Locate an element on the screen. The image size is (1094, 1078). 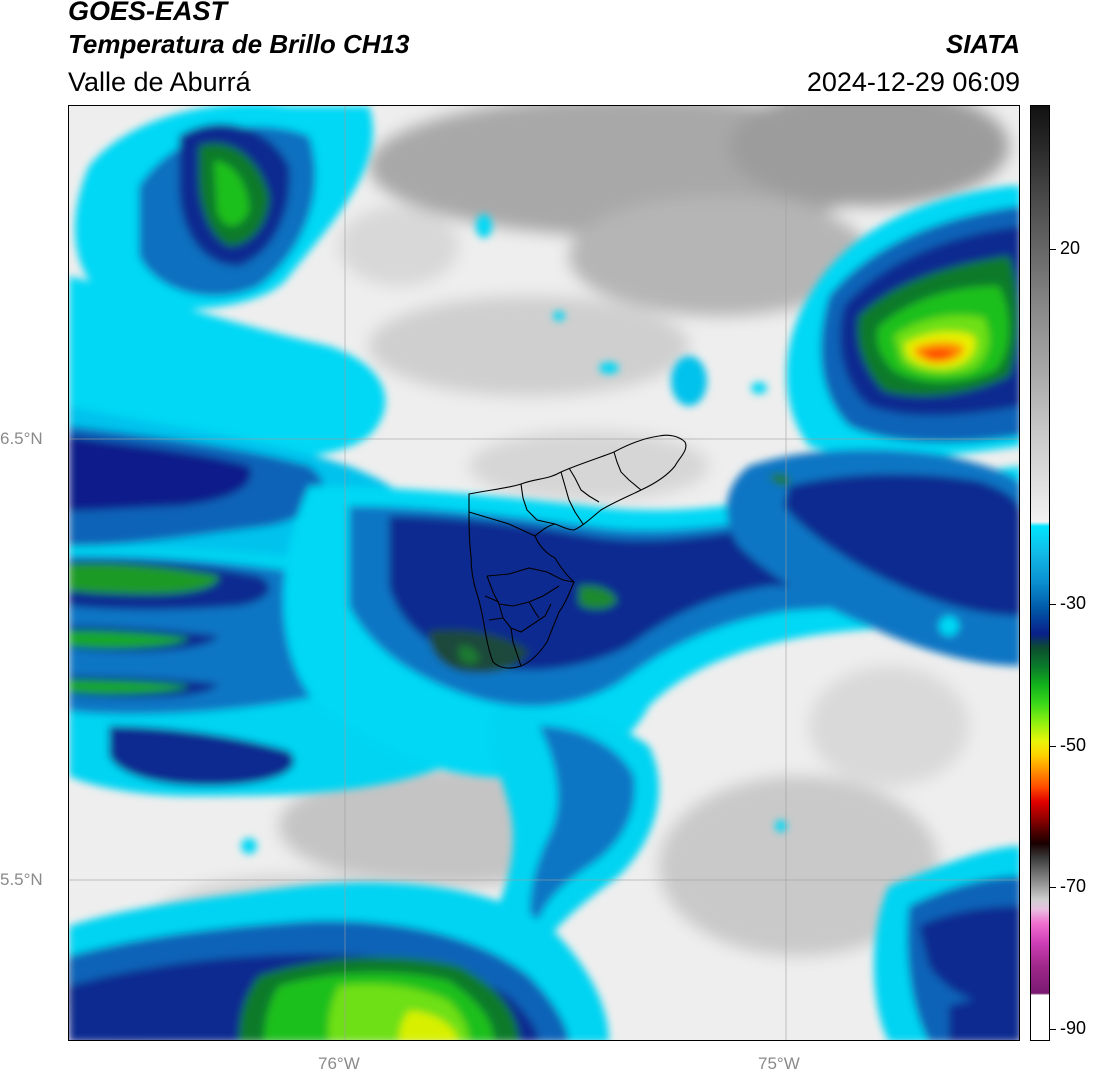
lon-label-76w: 76°W is located at coordinates (339, 1063).